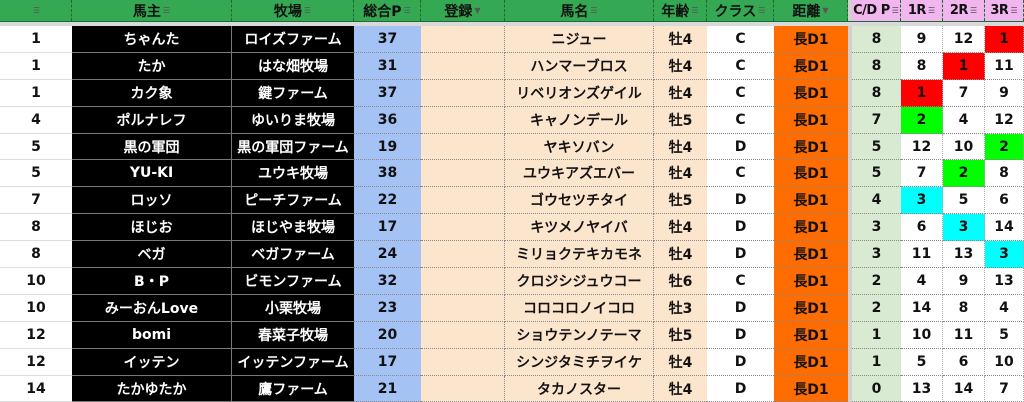 The image size is (1024, 402). What do you see at coordinates (922, 120) in the screenshot?
I see `cell-r1: 2` at bounding box center [922, 120].